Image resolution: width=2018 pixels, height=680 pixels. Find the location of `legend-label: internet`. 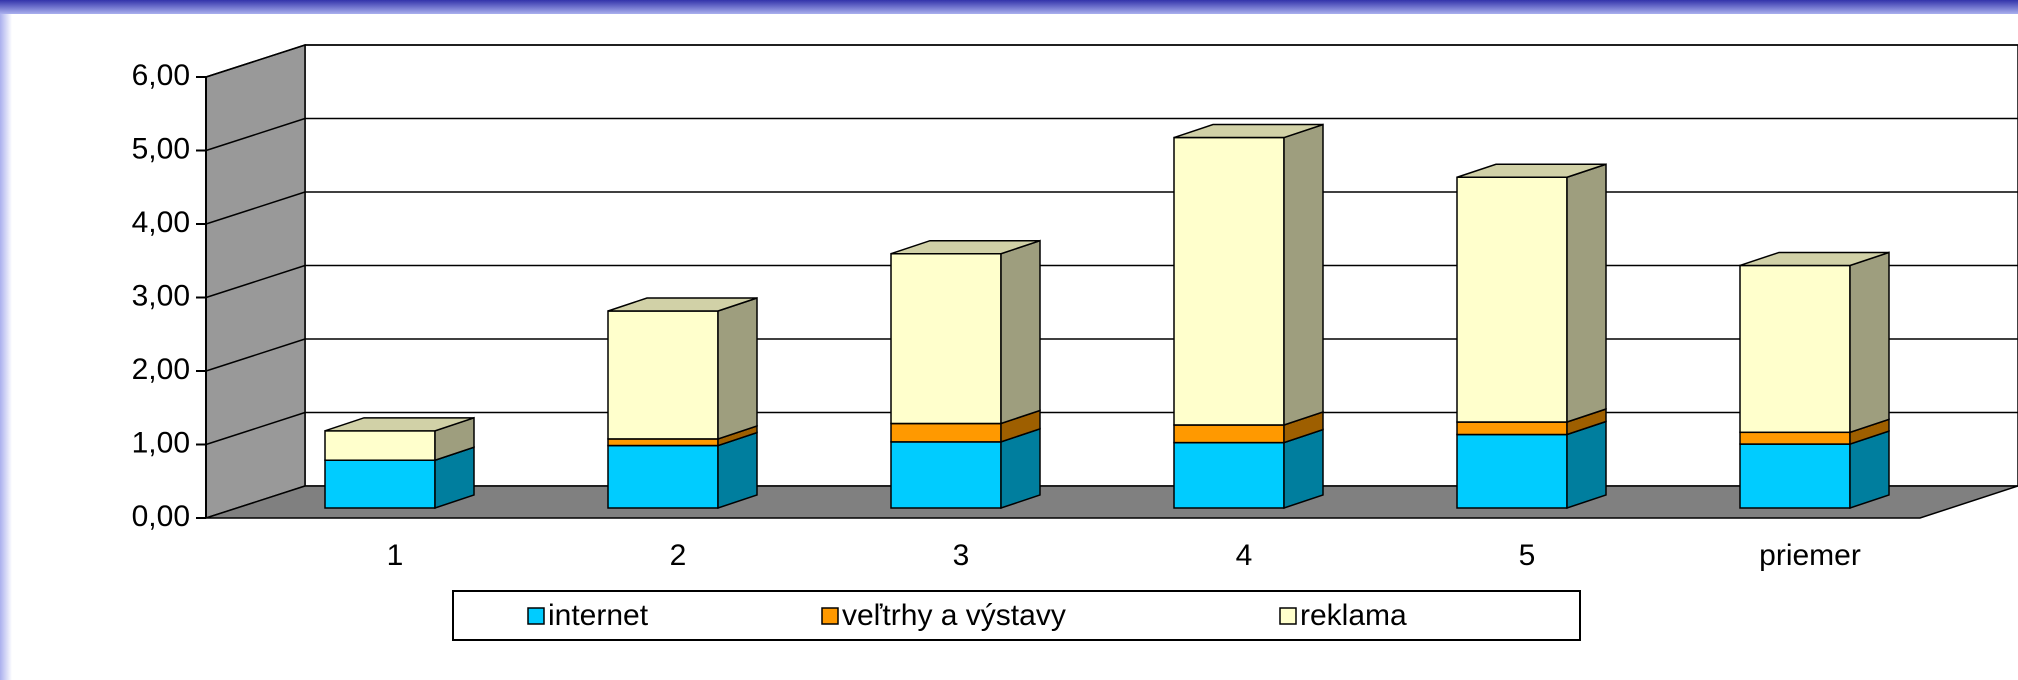

legend-label: internet is located at coordinates (598, 615).